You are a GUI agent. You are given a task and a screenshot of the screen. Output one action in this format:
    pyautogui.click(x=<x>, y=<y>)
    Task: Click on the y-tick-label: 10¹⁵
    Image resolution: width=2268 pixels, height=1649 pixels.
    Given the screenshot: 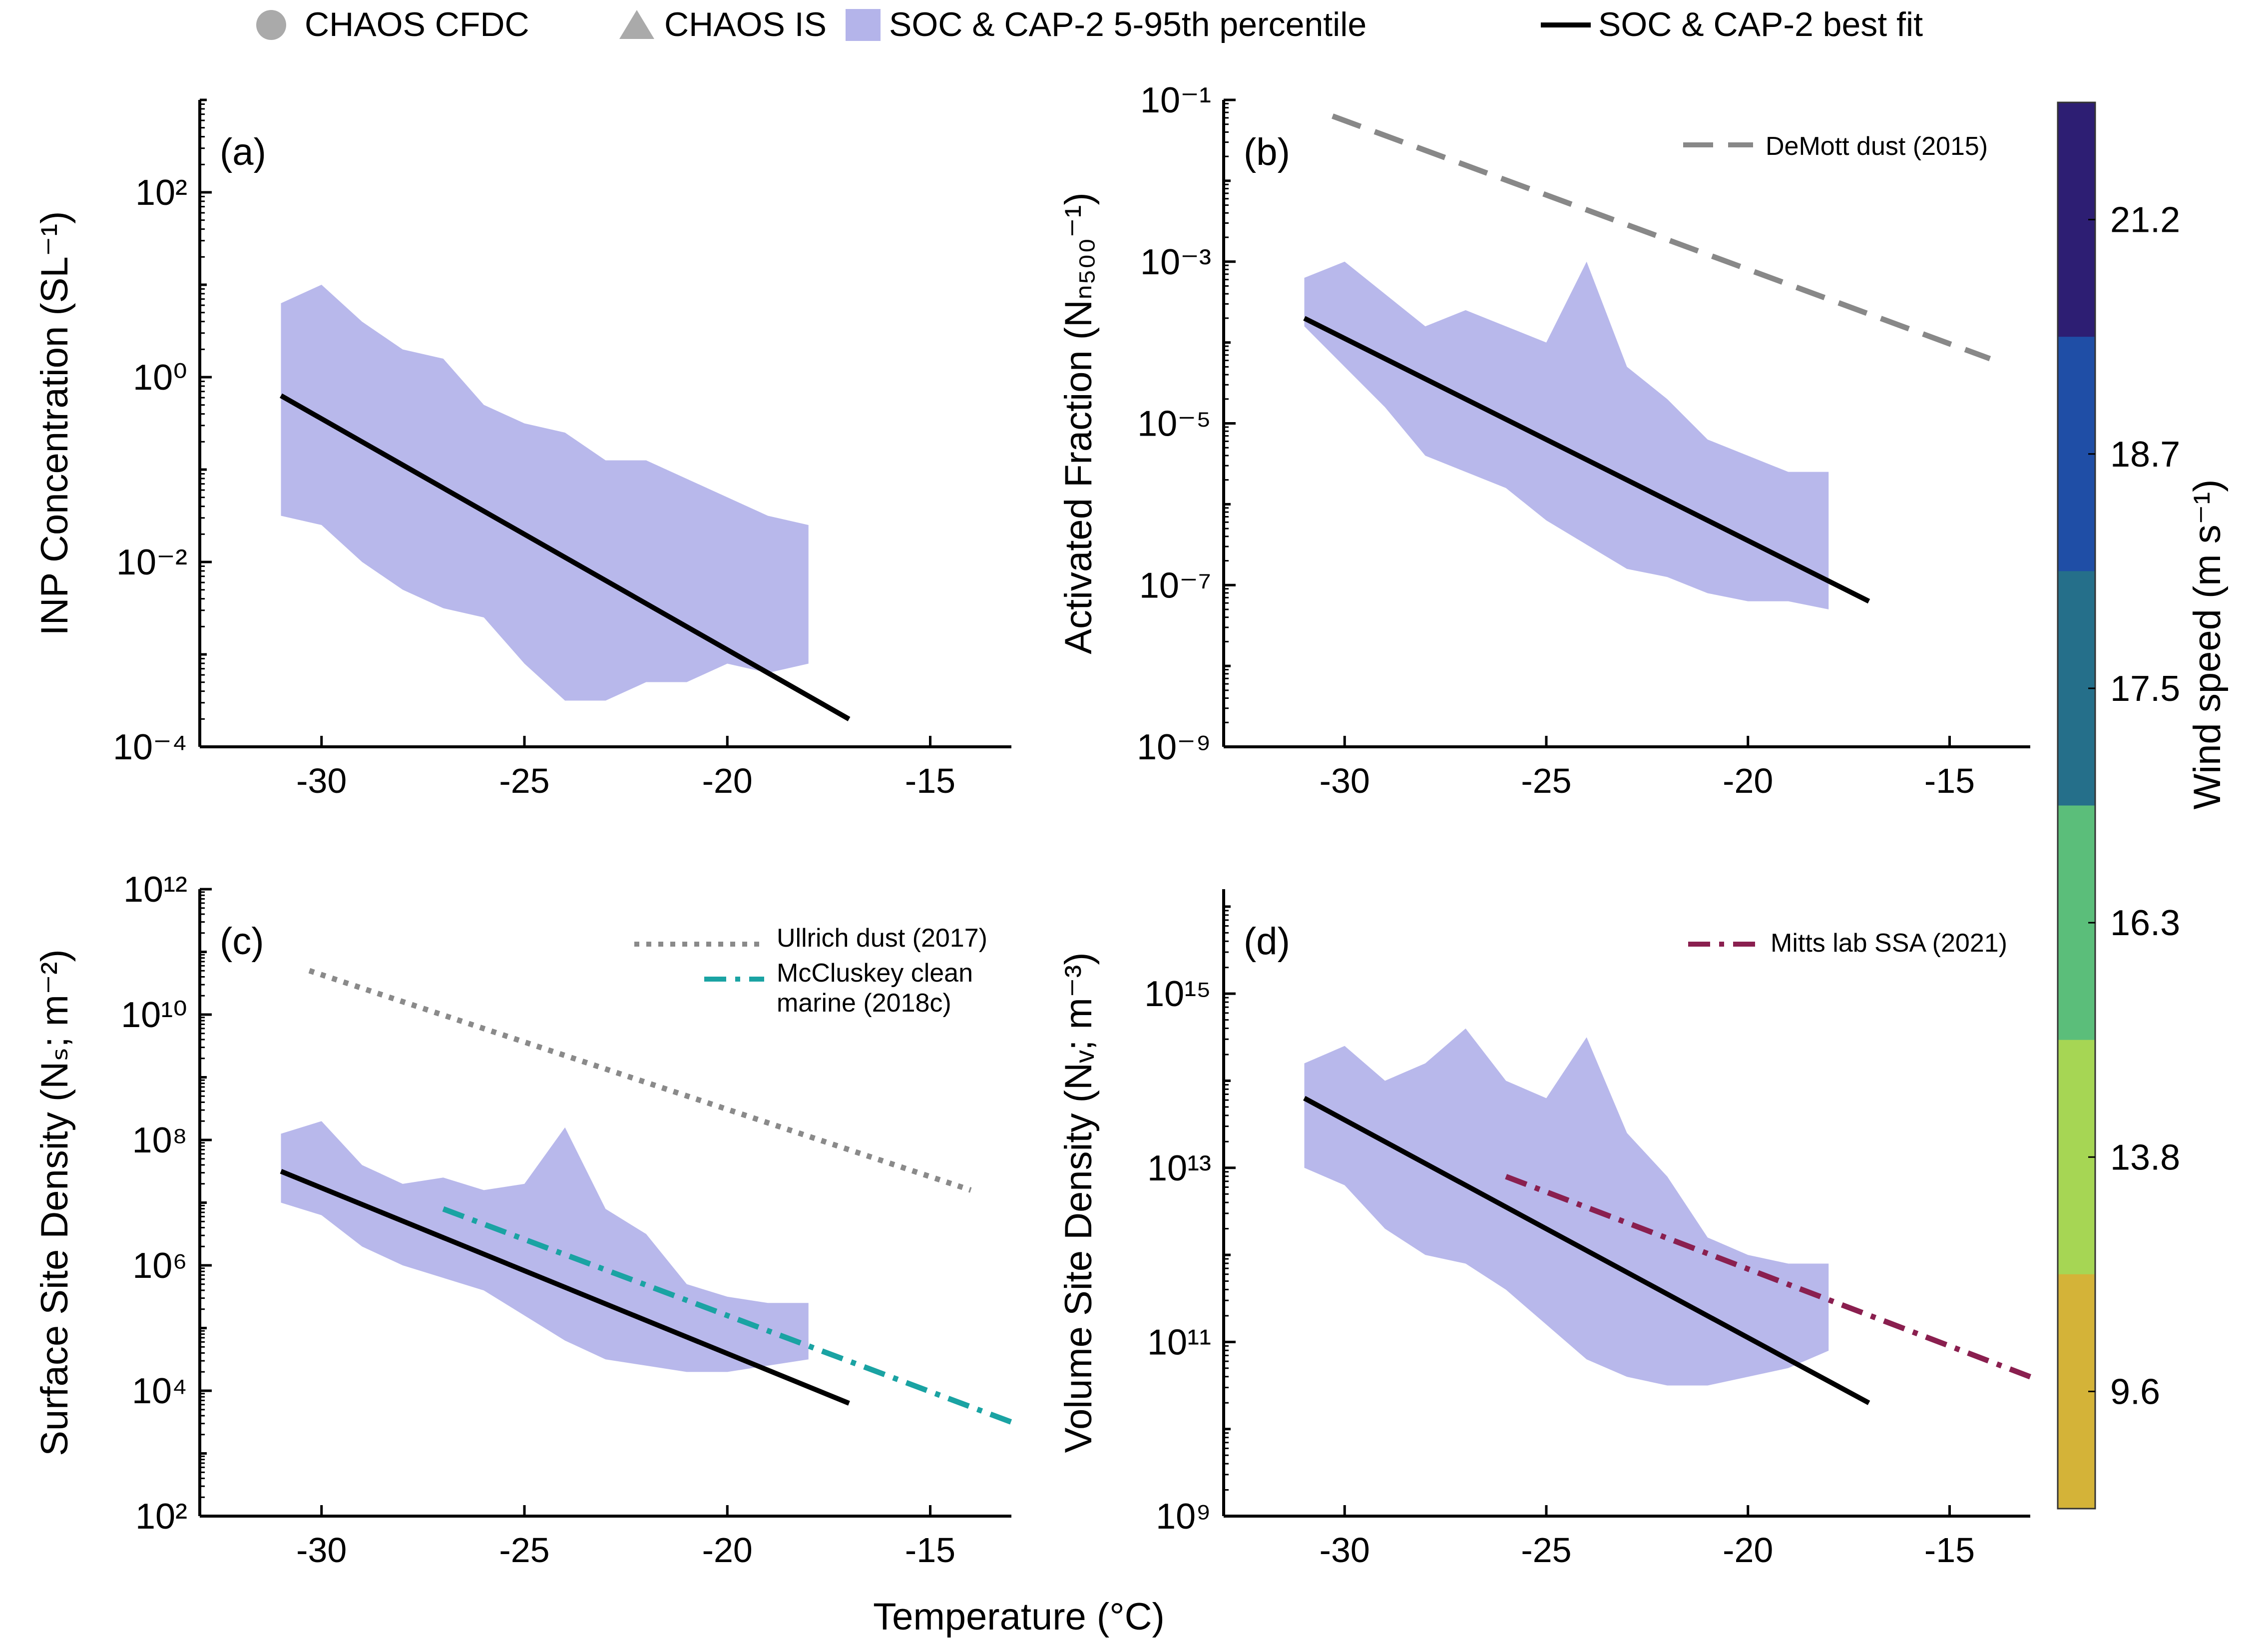 What is the action you would take?
    pyautogui.click(x=1177, y=994)
    